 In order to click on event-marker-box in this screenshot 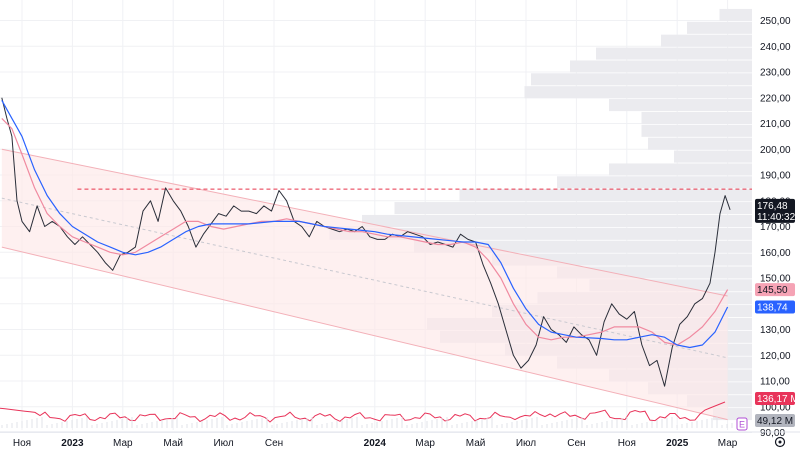, I will do `click(742, 424)`.